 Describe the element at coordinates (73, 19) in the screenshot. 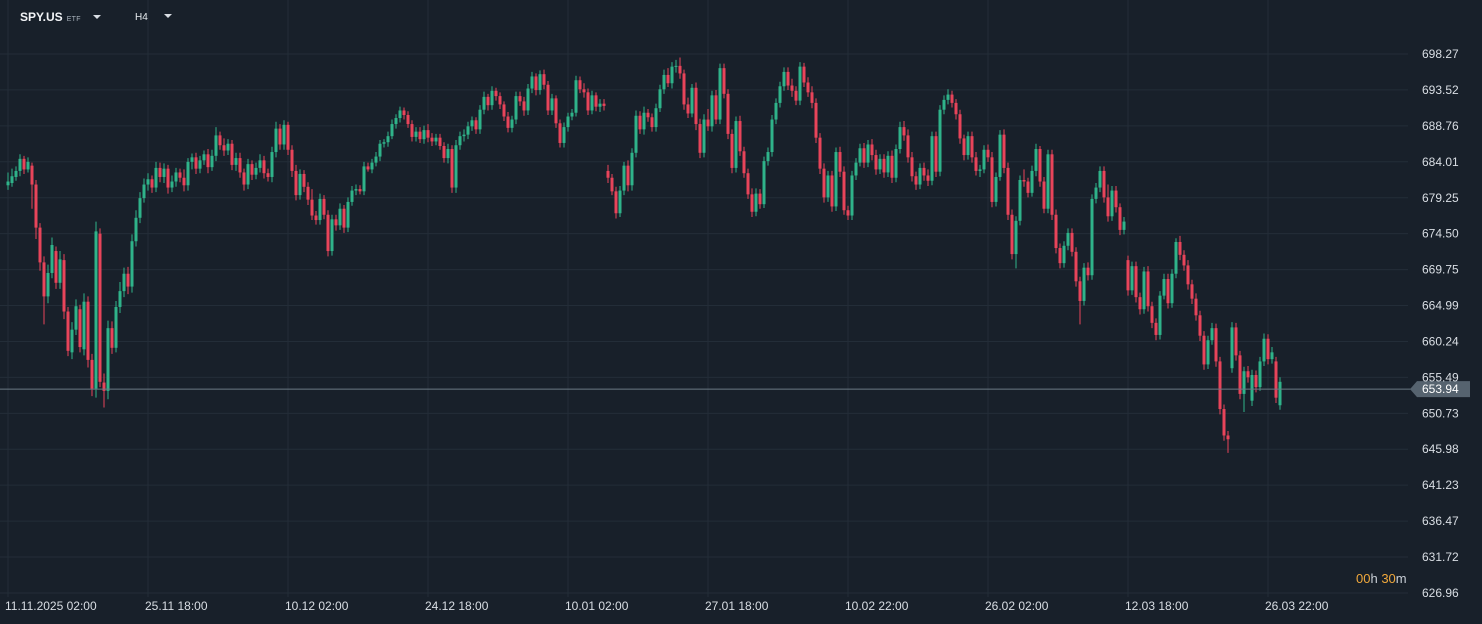

I see `symbol-type-label: ETF` at that location.